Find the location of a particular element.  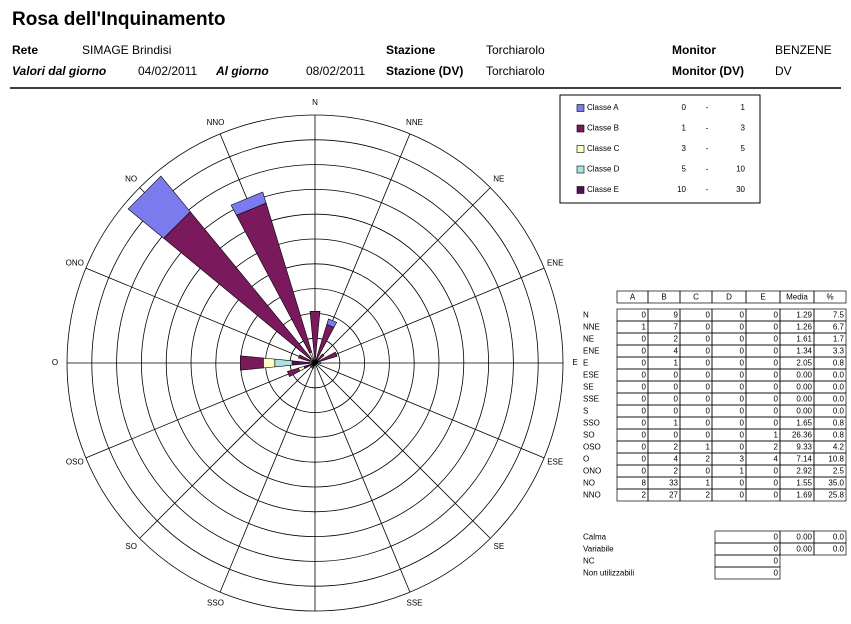

direction-label: SO is located at coordinates (131, 546).